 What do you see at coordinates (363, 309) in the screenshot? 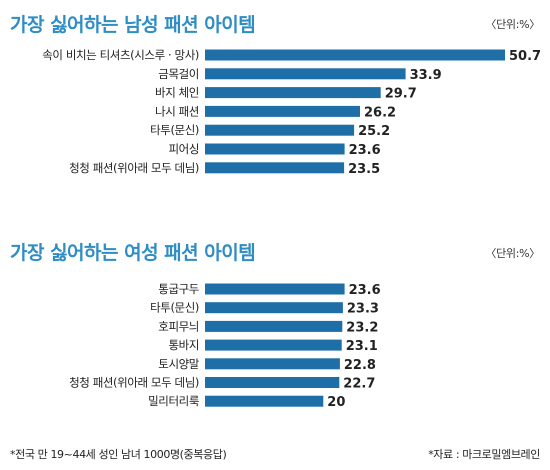
I see `women-value-label: 23.3` at bounding box center [363, 309].